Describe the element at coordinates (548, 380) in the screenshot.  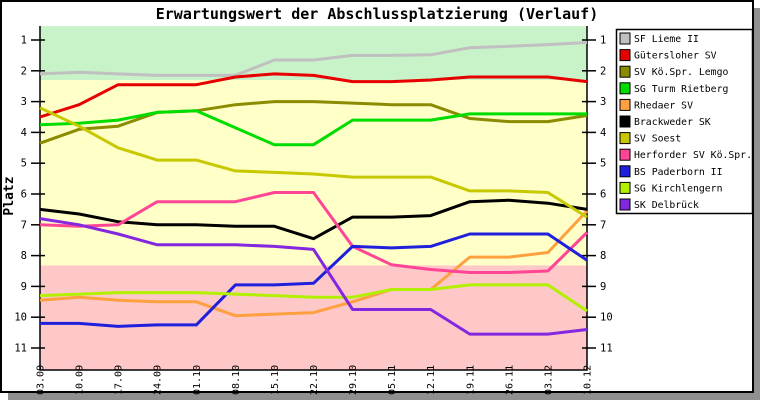
I see `x-tick-label: 03.12` at that location.